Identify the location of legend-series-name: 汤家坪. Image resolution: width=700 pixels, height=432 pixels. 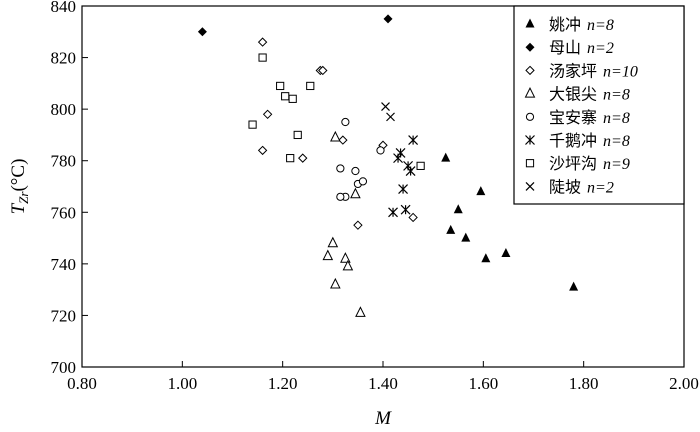
(573, 71).